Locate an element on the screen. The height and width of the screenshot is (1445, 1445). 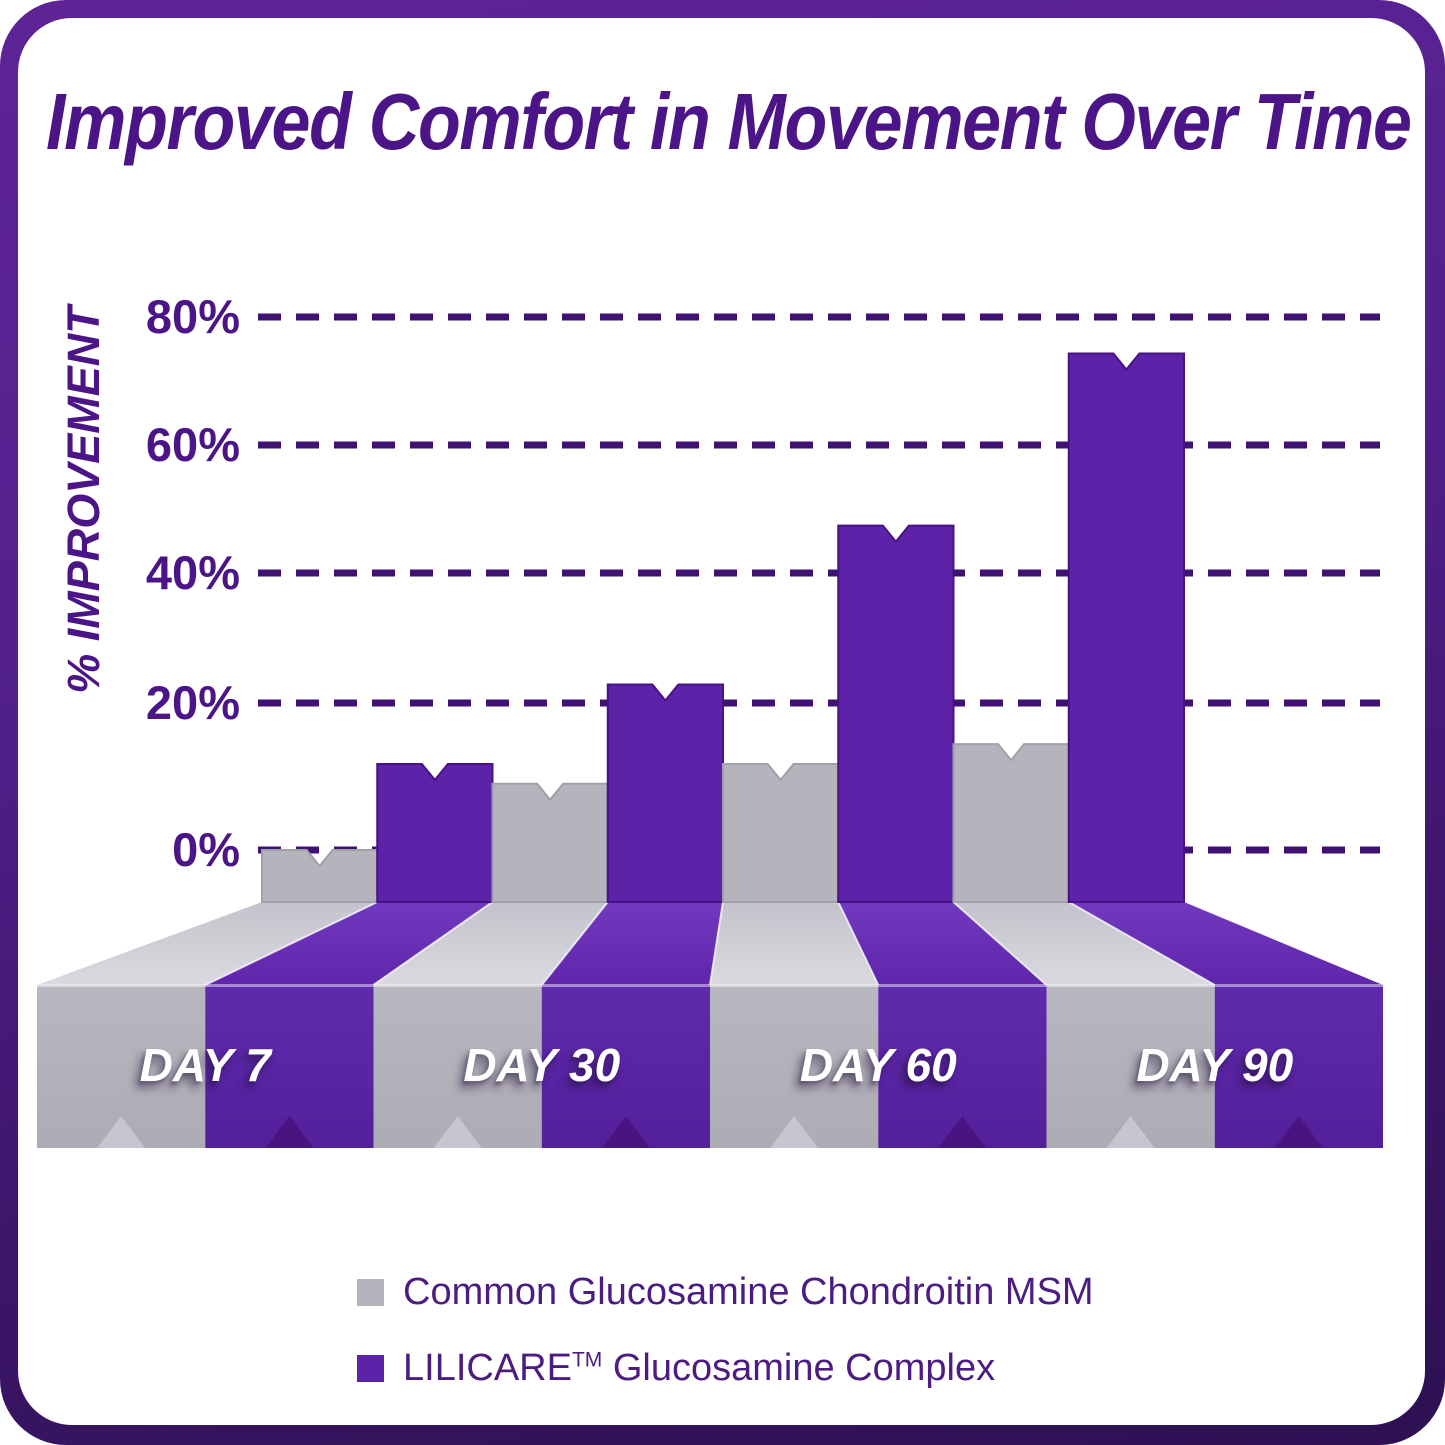
legend-item-lilicare: LILICARETM Glucosamine Complex is located at coordinates (725, 1368).